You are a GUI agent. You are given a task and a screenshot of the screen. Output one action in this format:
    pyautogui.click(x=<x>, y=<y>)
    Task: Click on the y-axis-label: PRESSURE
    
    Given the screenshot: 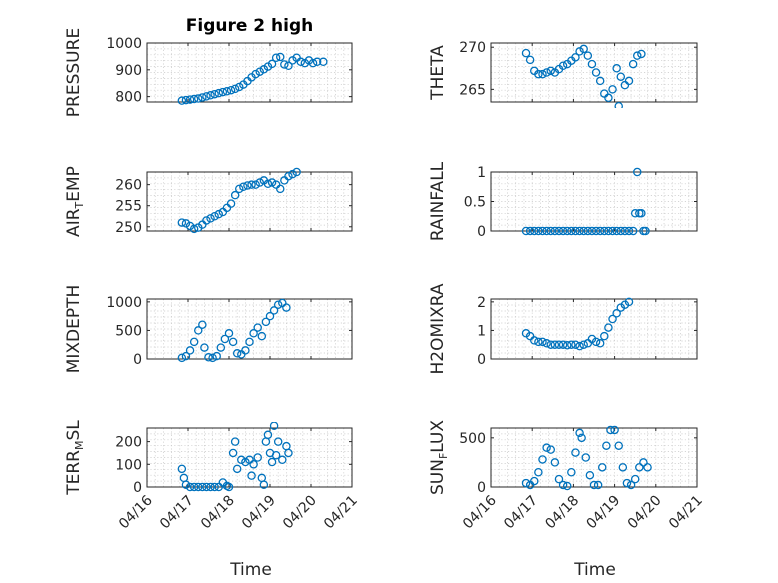 What is the action you would take?
    pyautogui.click(x=74, y=72)
    